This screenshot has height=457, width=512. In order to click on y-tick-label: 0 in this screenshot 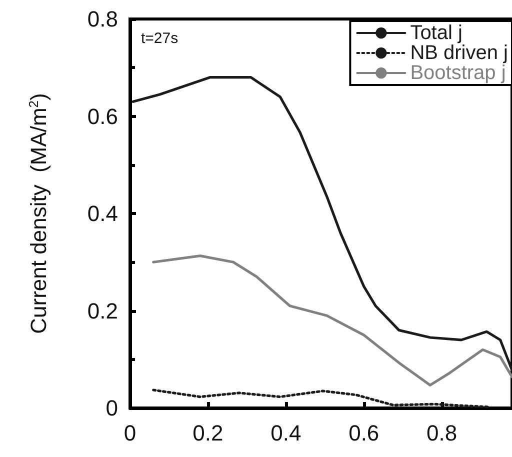, I will do `click(112, 408)`.